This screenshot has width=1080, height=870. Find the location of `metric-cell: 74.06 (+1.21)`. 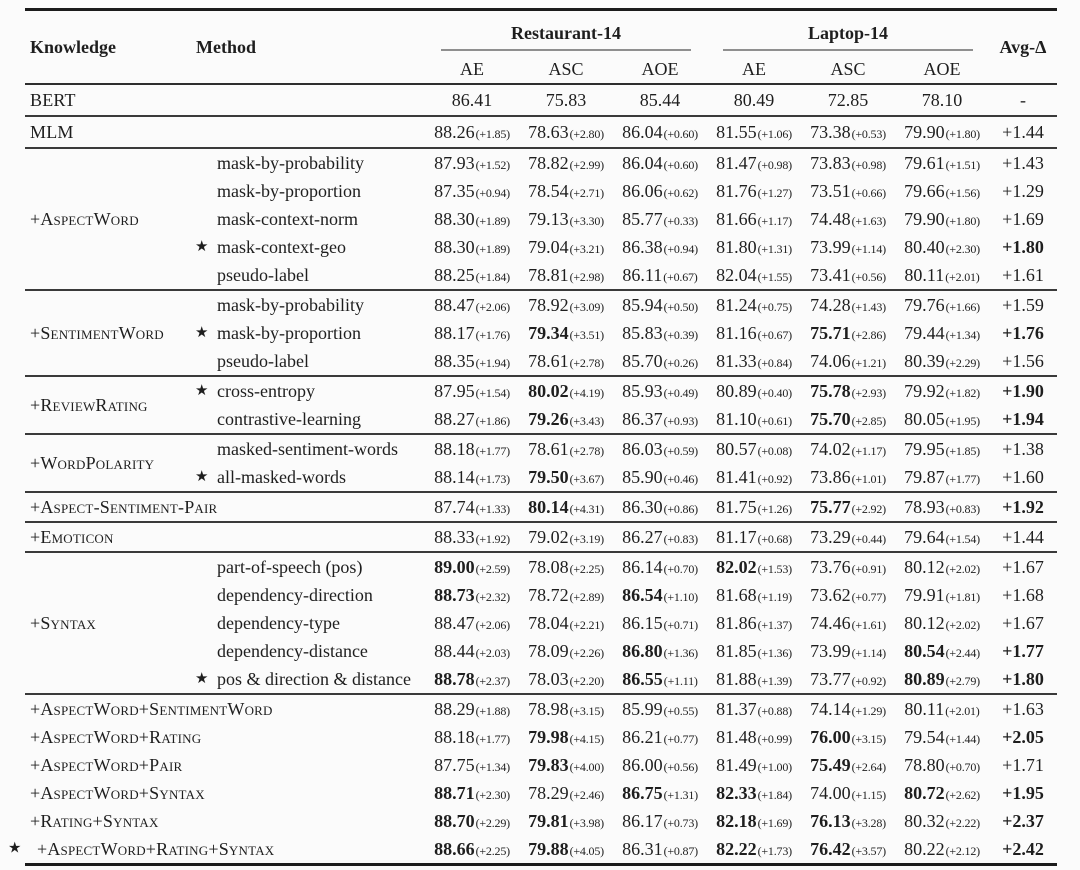

metric-cell: 74.06 (+1.21) is located at coordinates (848, 361).